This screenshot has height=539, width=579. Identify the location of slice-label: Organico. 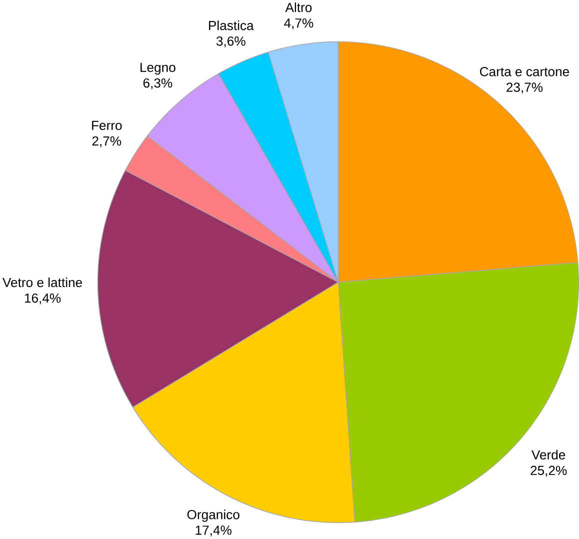
(213, 516).